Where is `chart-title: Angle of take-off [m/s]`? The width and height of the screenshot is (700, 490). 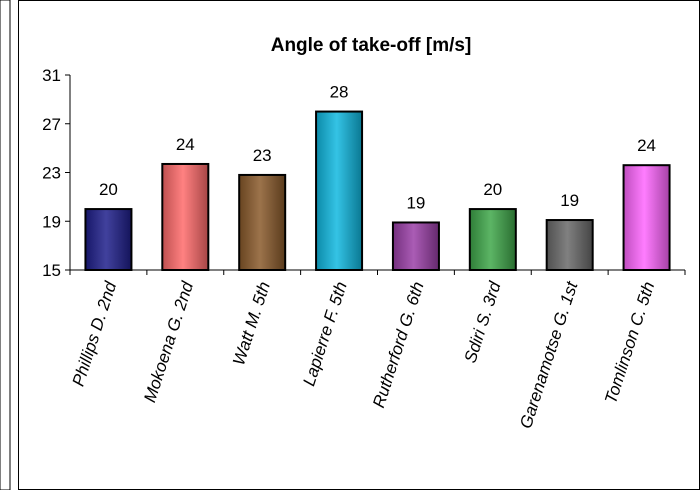
chart-title: Angle of take-off [m/s] is located at coordinates (371, 45).